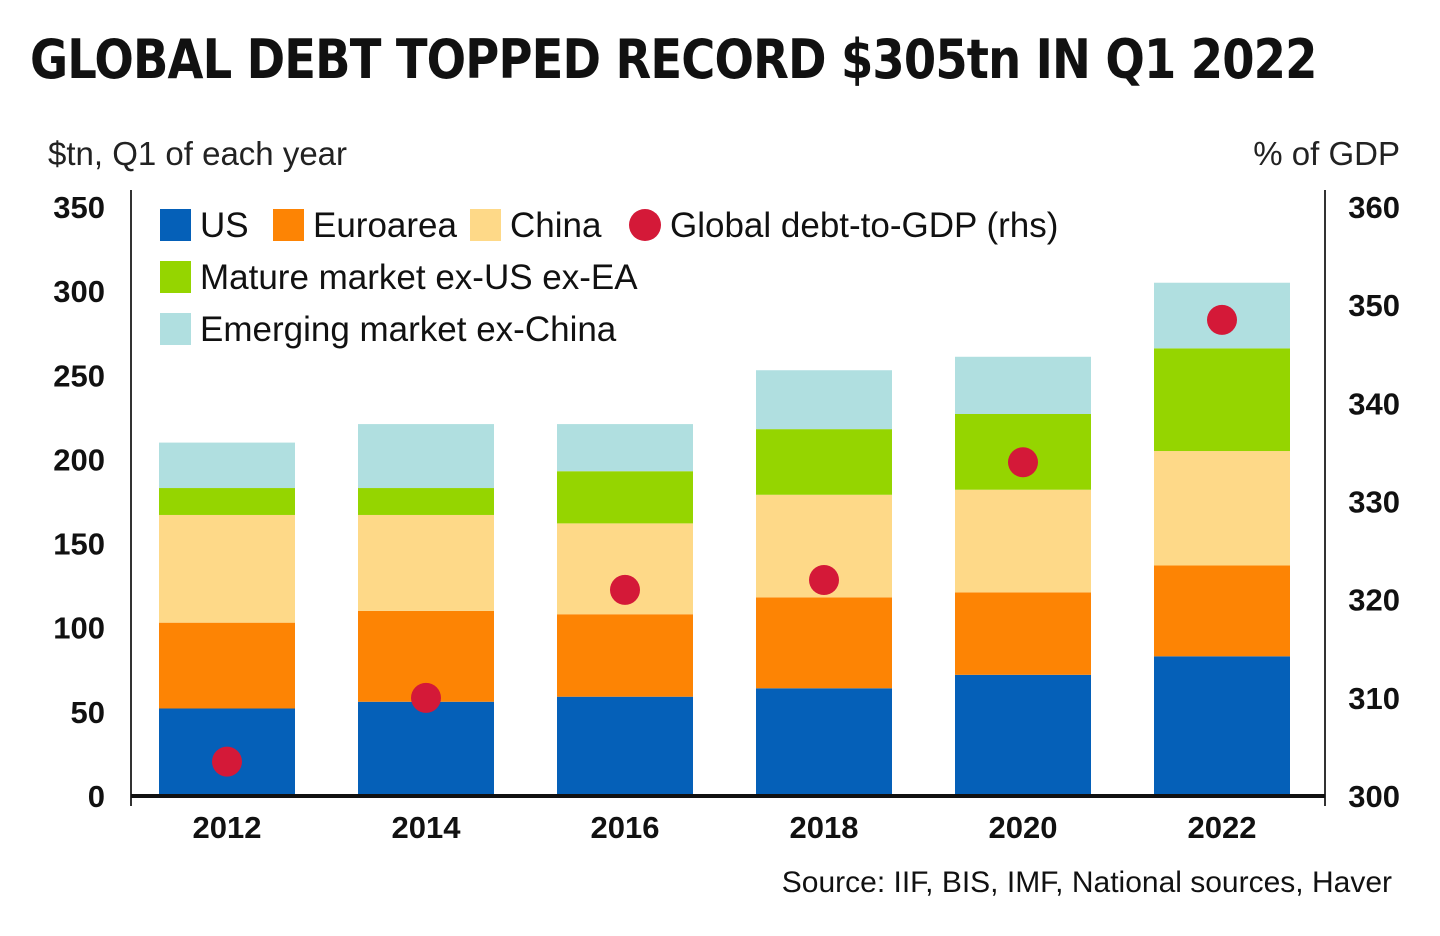 Image resolution: width=1440 pixels, height=936 pixels. What do you see at coordinates (625, 827) in the screenshot?
I see `x-tick-label: 2016` at bounding box center [625, 827].